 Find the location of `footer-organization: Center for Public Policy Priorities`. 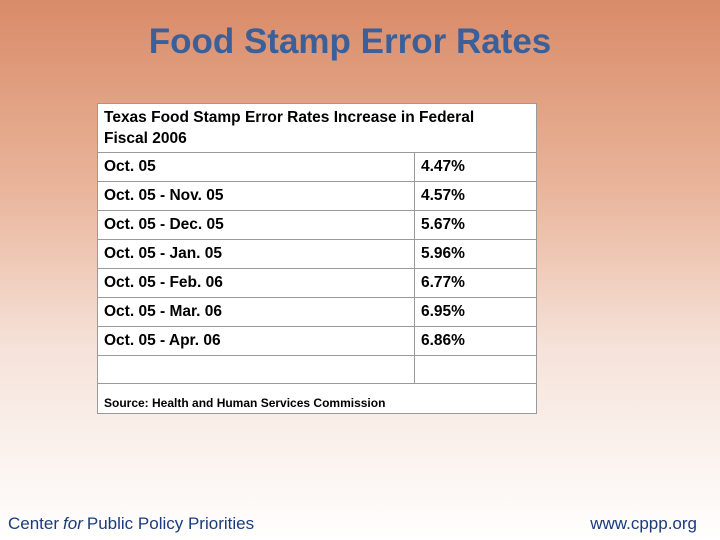

footer-organization: Center for Public Policy Priorities is located at coordinates (131, 524).